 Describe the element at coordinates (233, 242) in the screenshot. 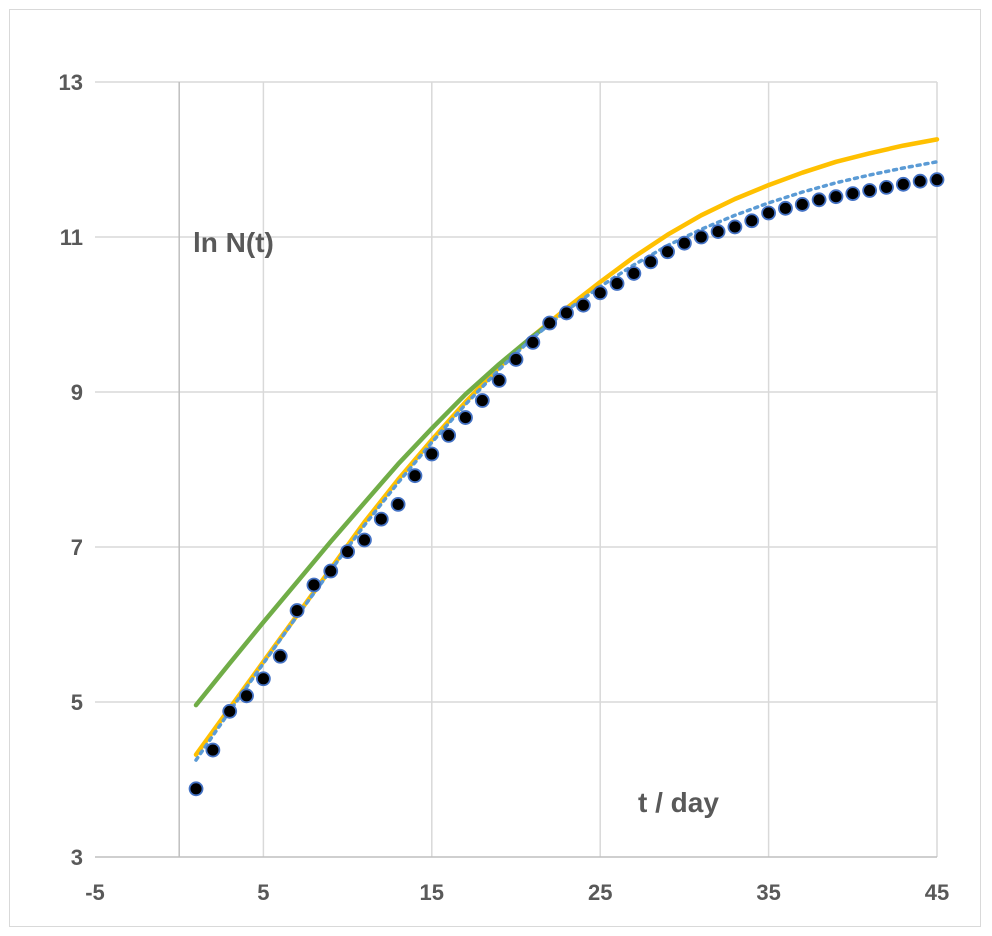

I see `y-axis-label: ln N(t)` at that location.